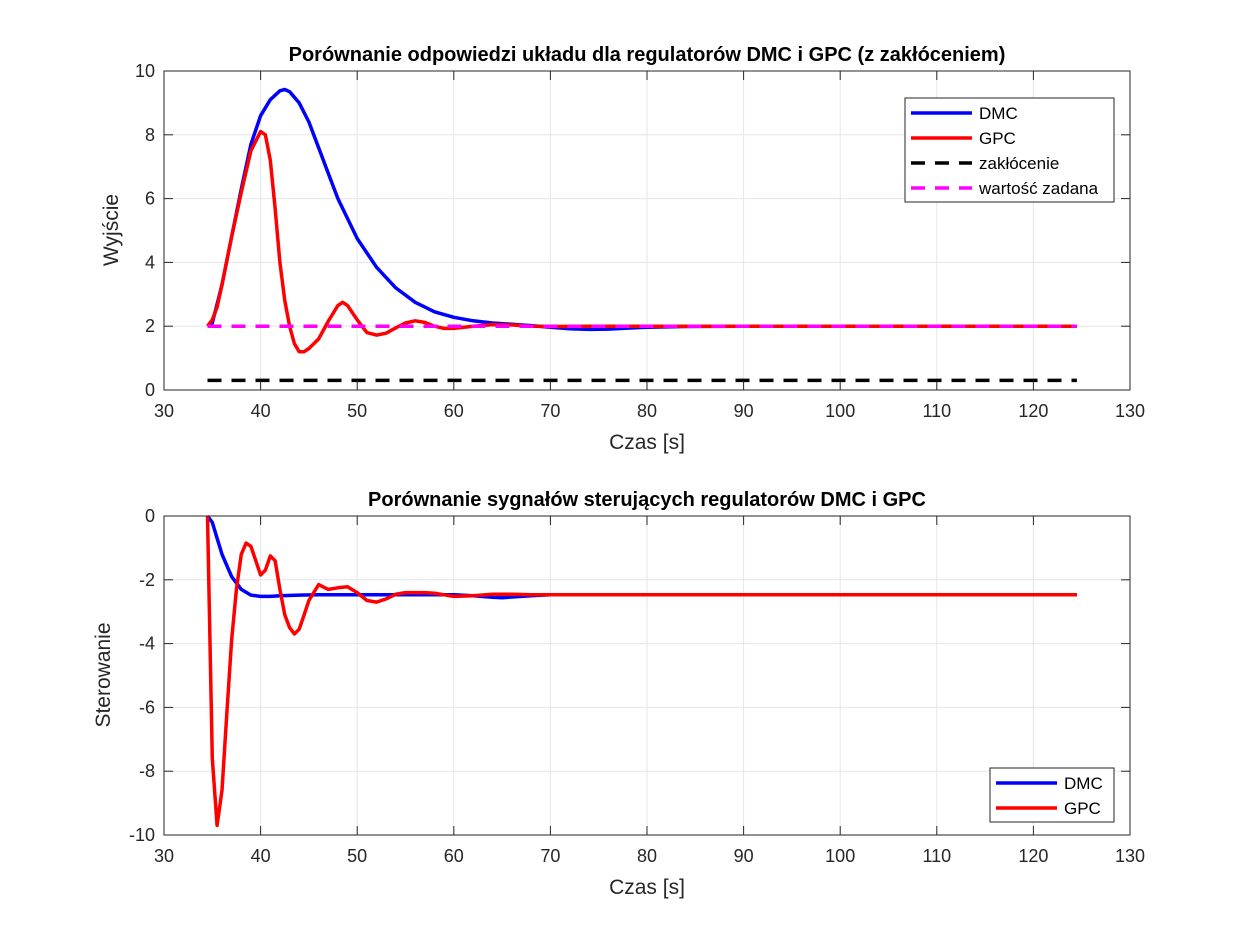 The width and height of the screenshot is (1250, 938). Describe the element at coordinates (744, 856) in the screenshot. I see `bottom-chart-x-tick-label: 90` at that location.